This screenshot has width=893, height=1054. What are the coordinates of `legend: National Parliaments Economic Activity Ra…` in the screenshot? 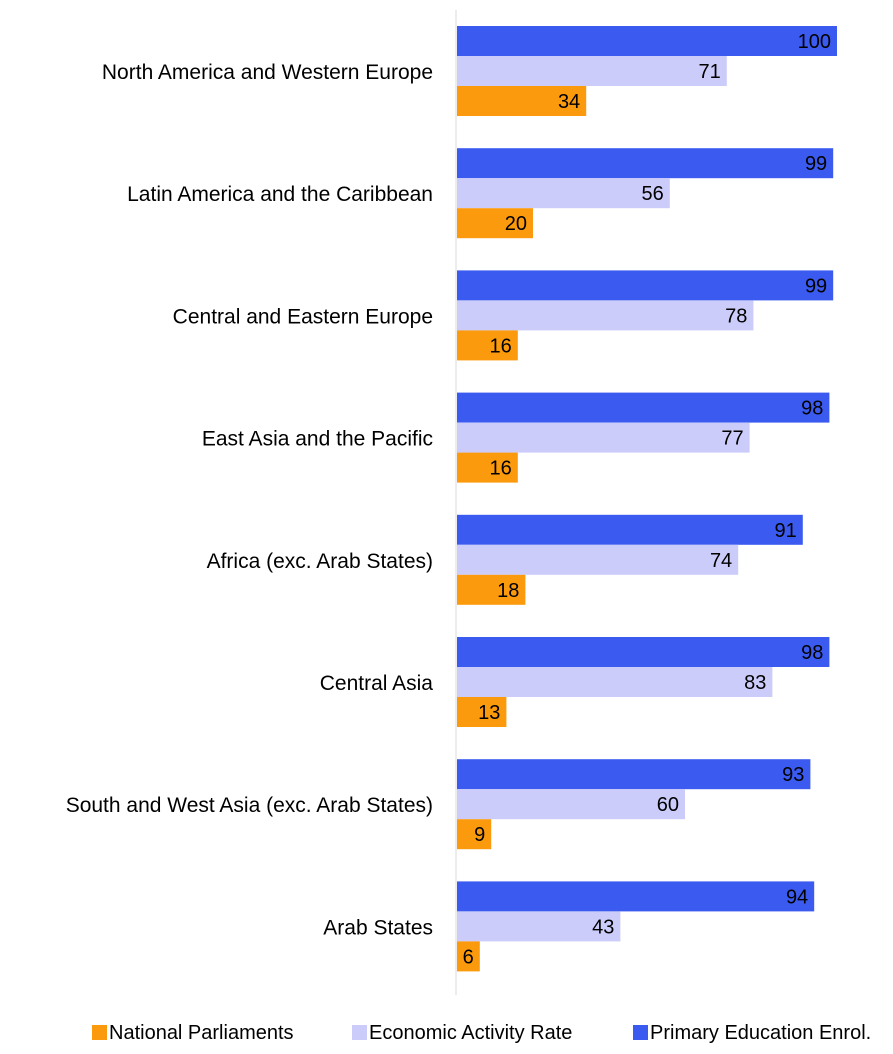 It's located at (481, 1033).